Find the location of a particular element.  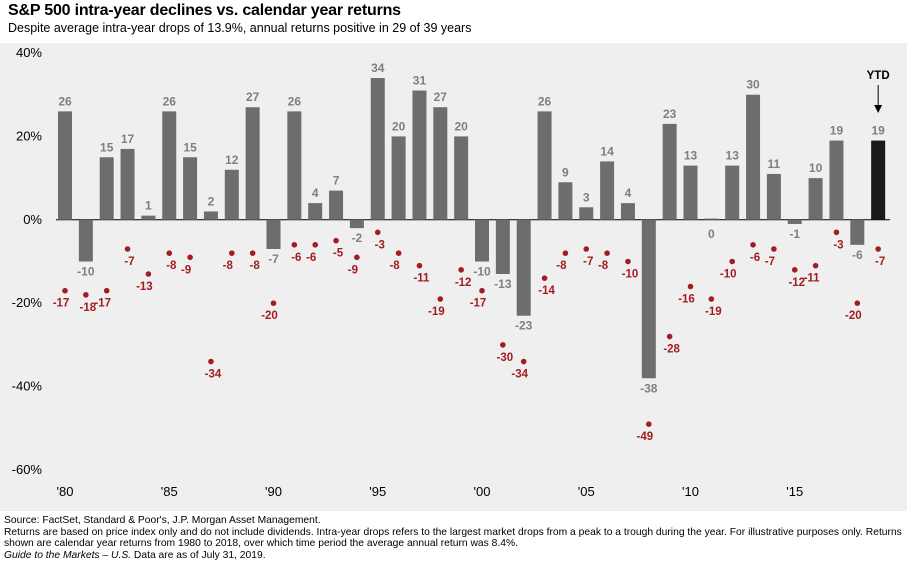

y-tick-label: 40% is located at coordinates (29, 52).